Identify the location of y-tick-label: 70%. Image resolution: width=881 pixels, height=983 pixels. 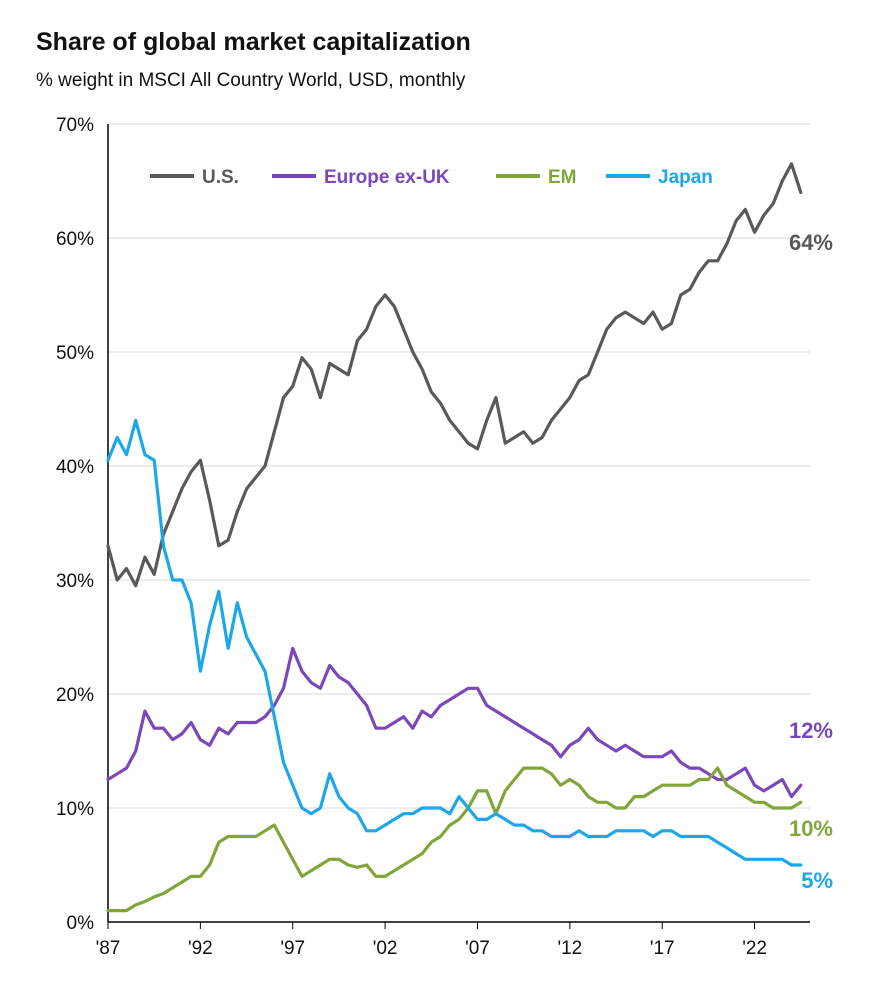
(75, 125).